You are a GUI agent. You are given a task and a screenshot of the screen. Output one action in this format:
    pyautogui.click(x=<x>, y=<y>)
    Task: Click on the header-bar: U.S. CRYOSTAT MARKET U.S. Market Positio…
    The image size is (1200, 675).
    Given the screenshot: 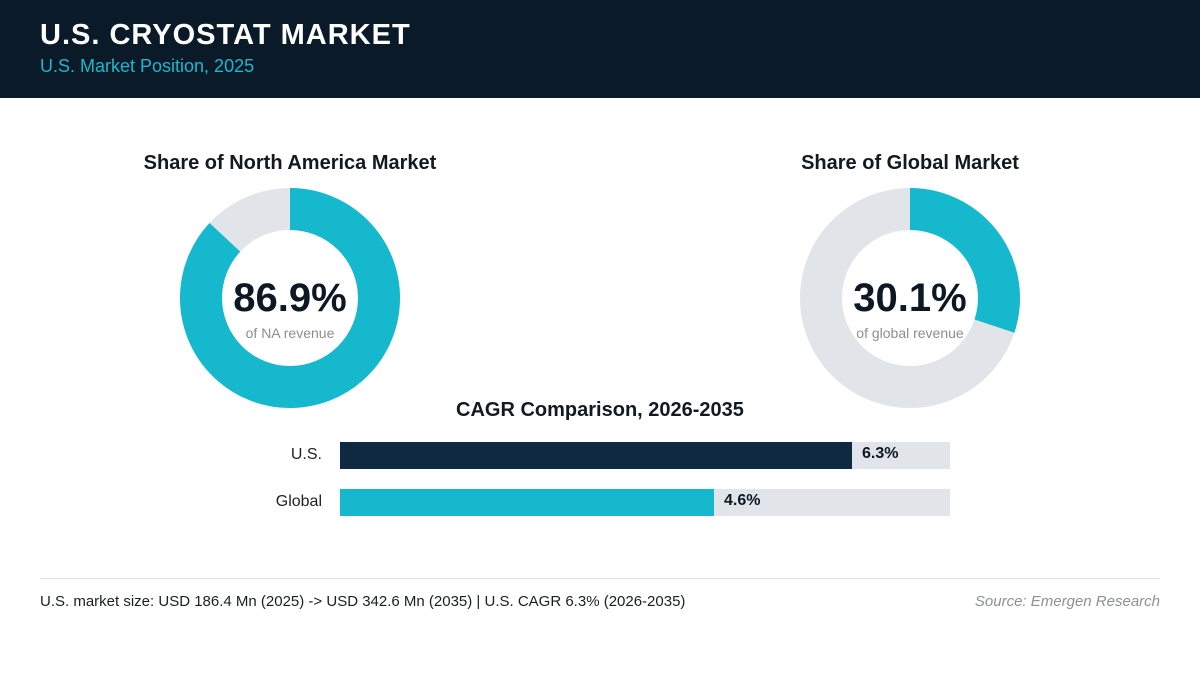 What is the action you would take?
    pyautogui.click(x=600, y=49)
    